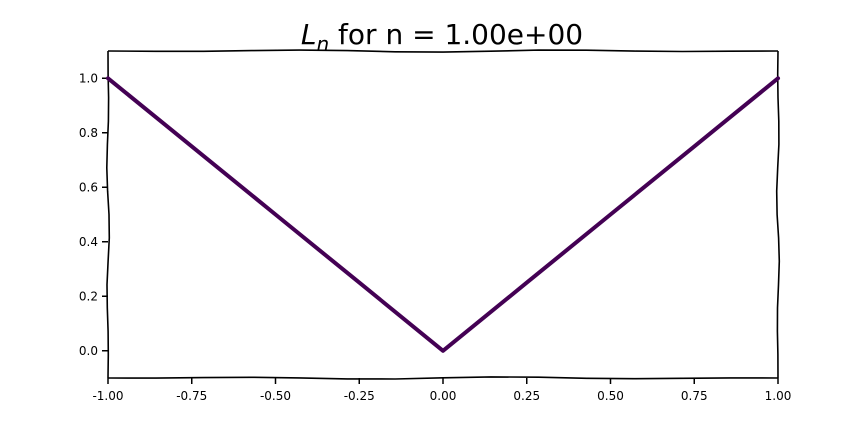 The image size is (864, 432). I want to click on y-tick-label: 0.6, so click(88, 187).